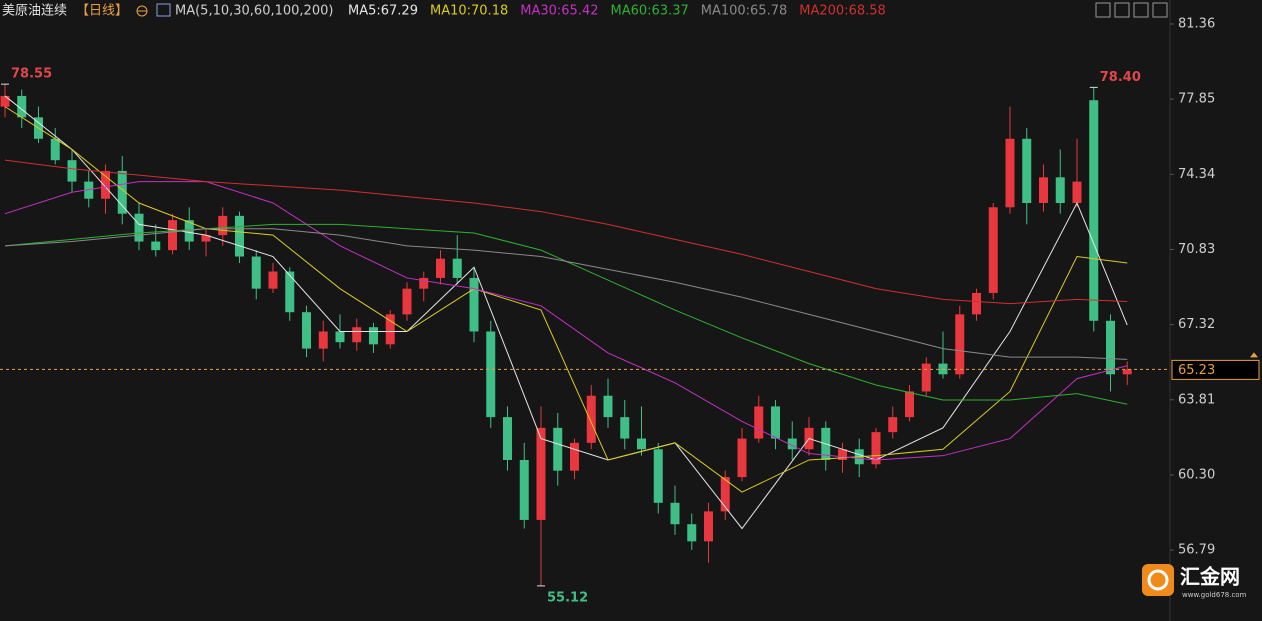  What do you see at coordinates (1196, 174) in the screenshot?
I see `y-tick-label: 74.34` at bounding box center [1196, 174].